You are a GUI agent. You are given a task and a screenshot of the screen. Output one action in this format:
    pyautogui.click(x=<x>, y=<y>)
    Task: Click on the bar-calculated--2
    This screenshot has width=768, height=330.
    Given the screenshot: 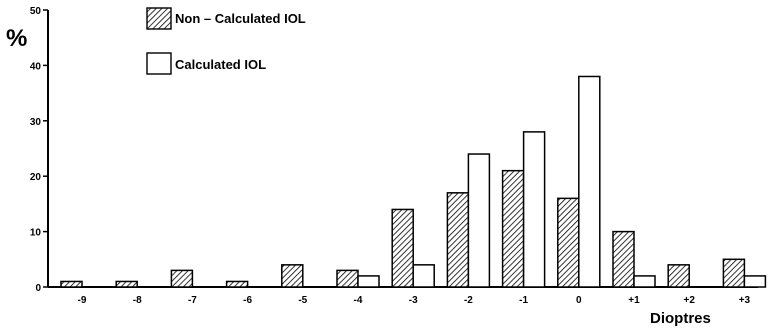 What is the action you would take?
    pyautogui.click(x=479, y=220)
    